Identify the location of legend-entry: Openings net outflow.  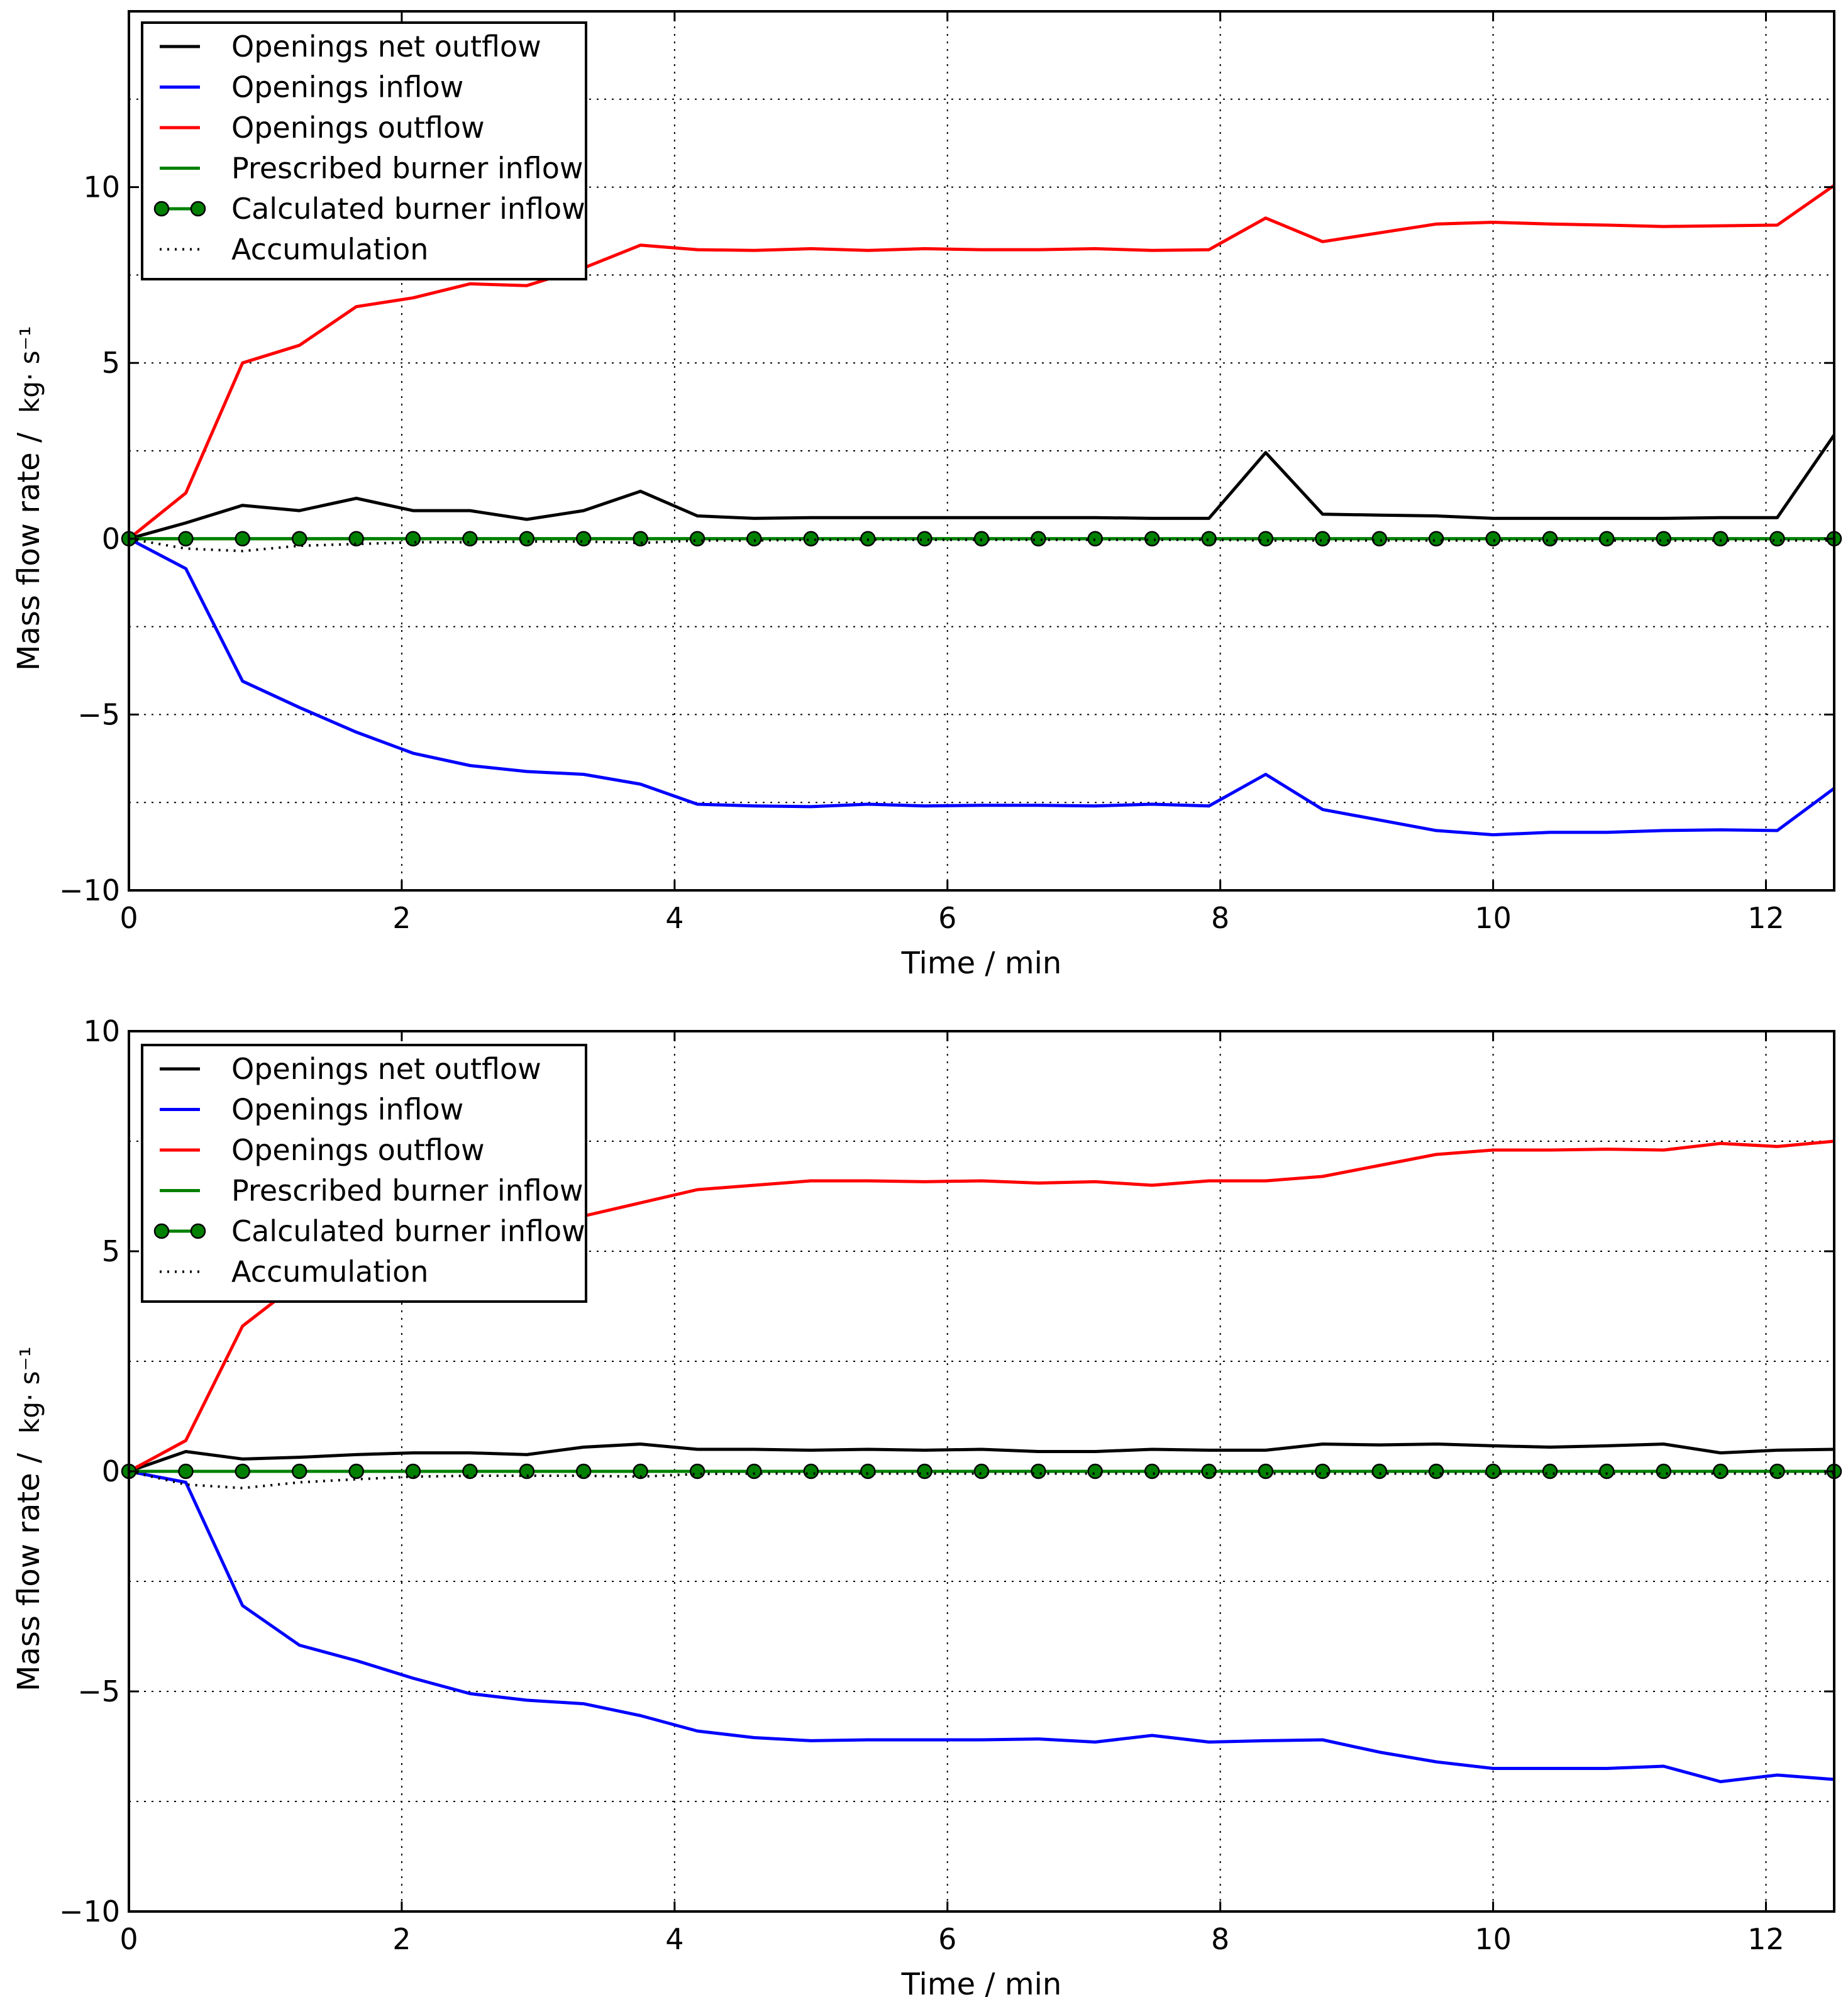
(350, 47).